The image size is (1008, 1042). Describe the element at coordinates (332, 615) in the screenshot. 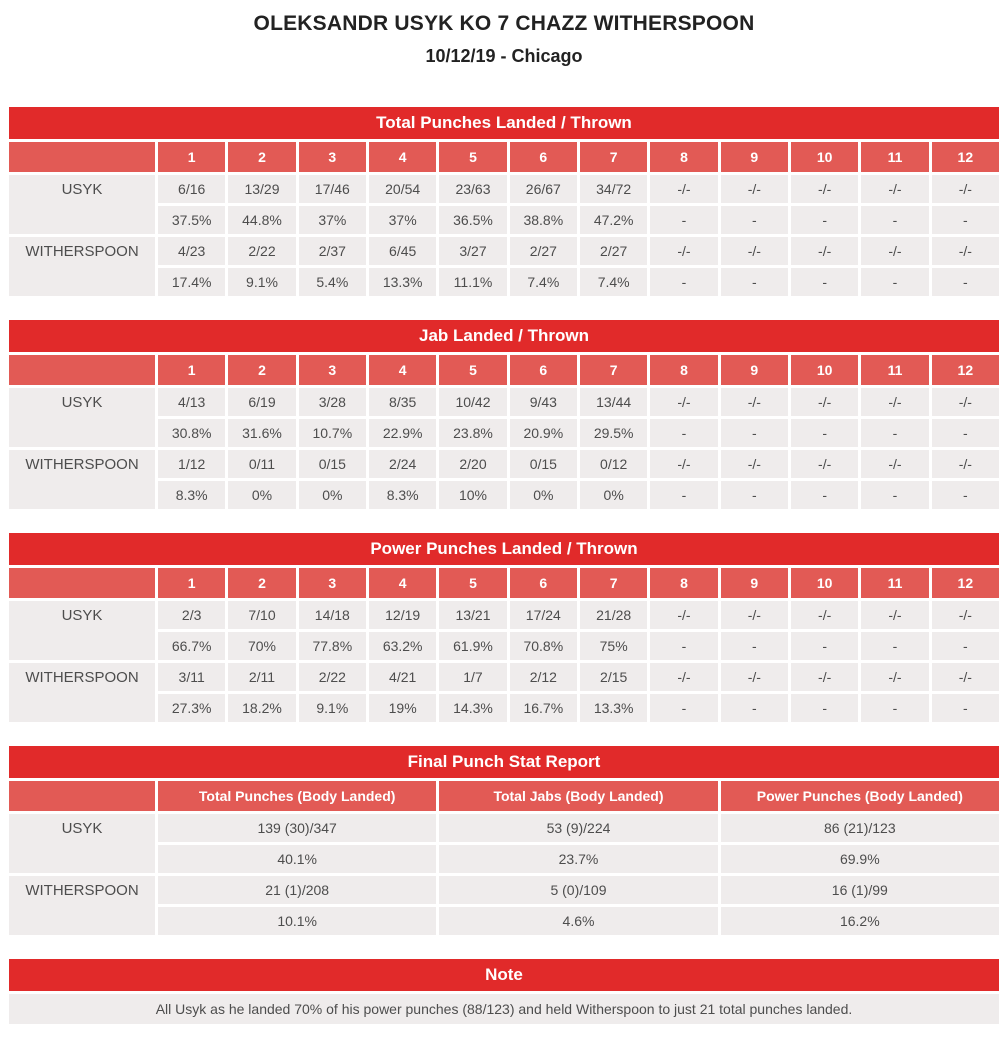

I see `landed-thrown-cell: 14/18` at that location.